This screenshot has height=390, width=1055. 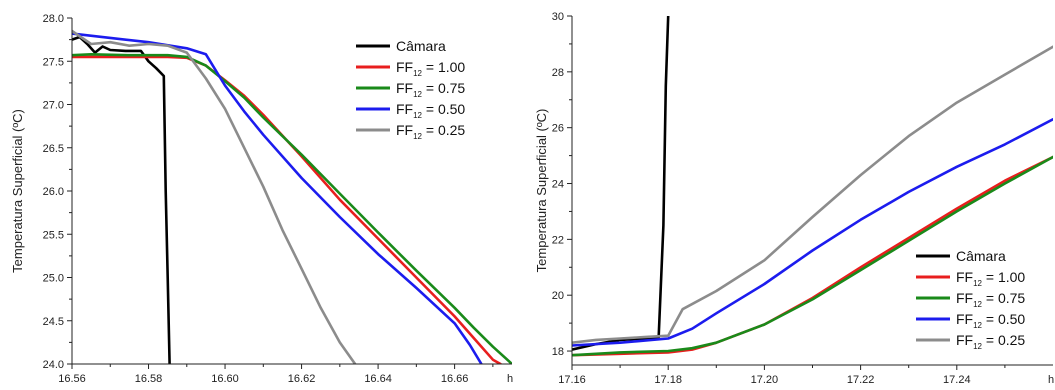 I want to click on y-tick-label: 28.0, so click(x=53, y=19).